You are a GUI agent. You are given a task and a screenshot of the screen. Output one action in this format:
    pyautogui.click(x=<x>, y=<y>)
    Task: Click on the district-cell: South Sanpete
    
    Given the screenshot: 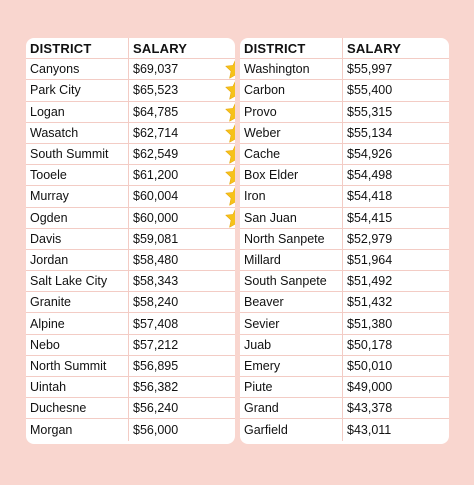 What is the action you would take?
    pyautogui.click(x=291, y=281)
    